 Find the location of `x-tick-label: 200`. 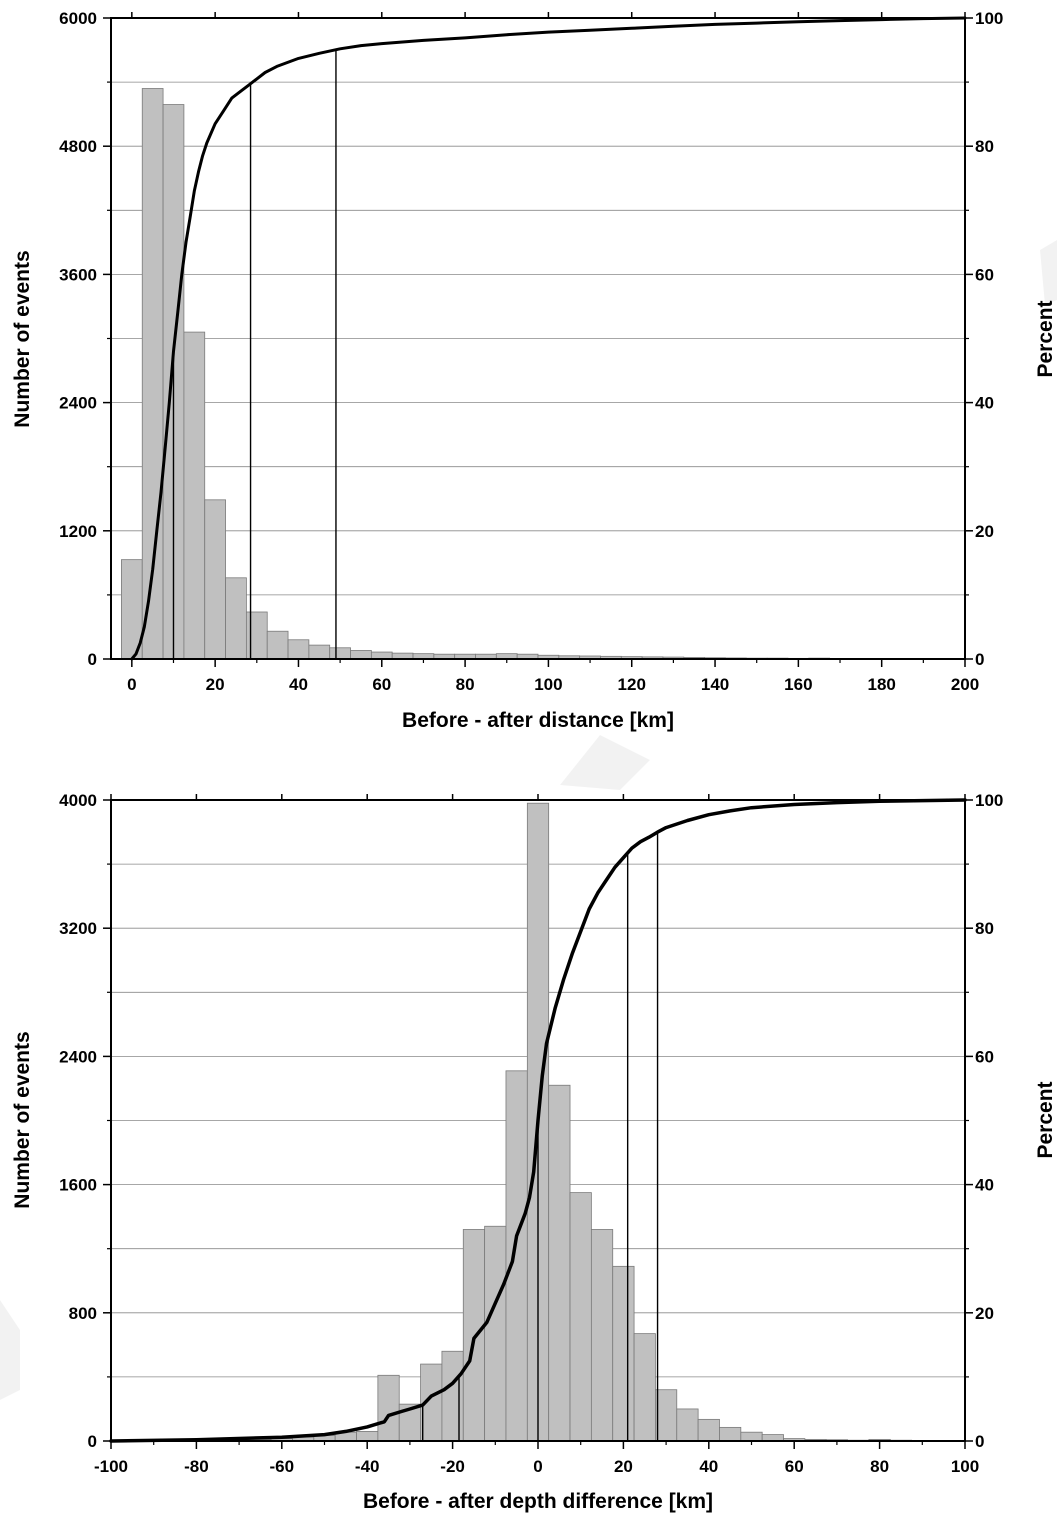

x-tick-label: 200 is located at coordinates (965, 684).